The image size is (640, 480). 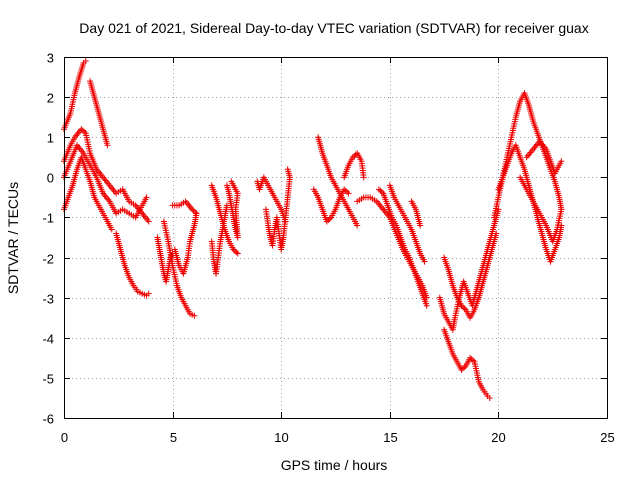 What do you see at coordinates (48, 339) in the screenshot?
I see `y-tick-label: -4` at bounding box center [48, 339].